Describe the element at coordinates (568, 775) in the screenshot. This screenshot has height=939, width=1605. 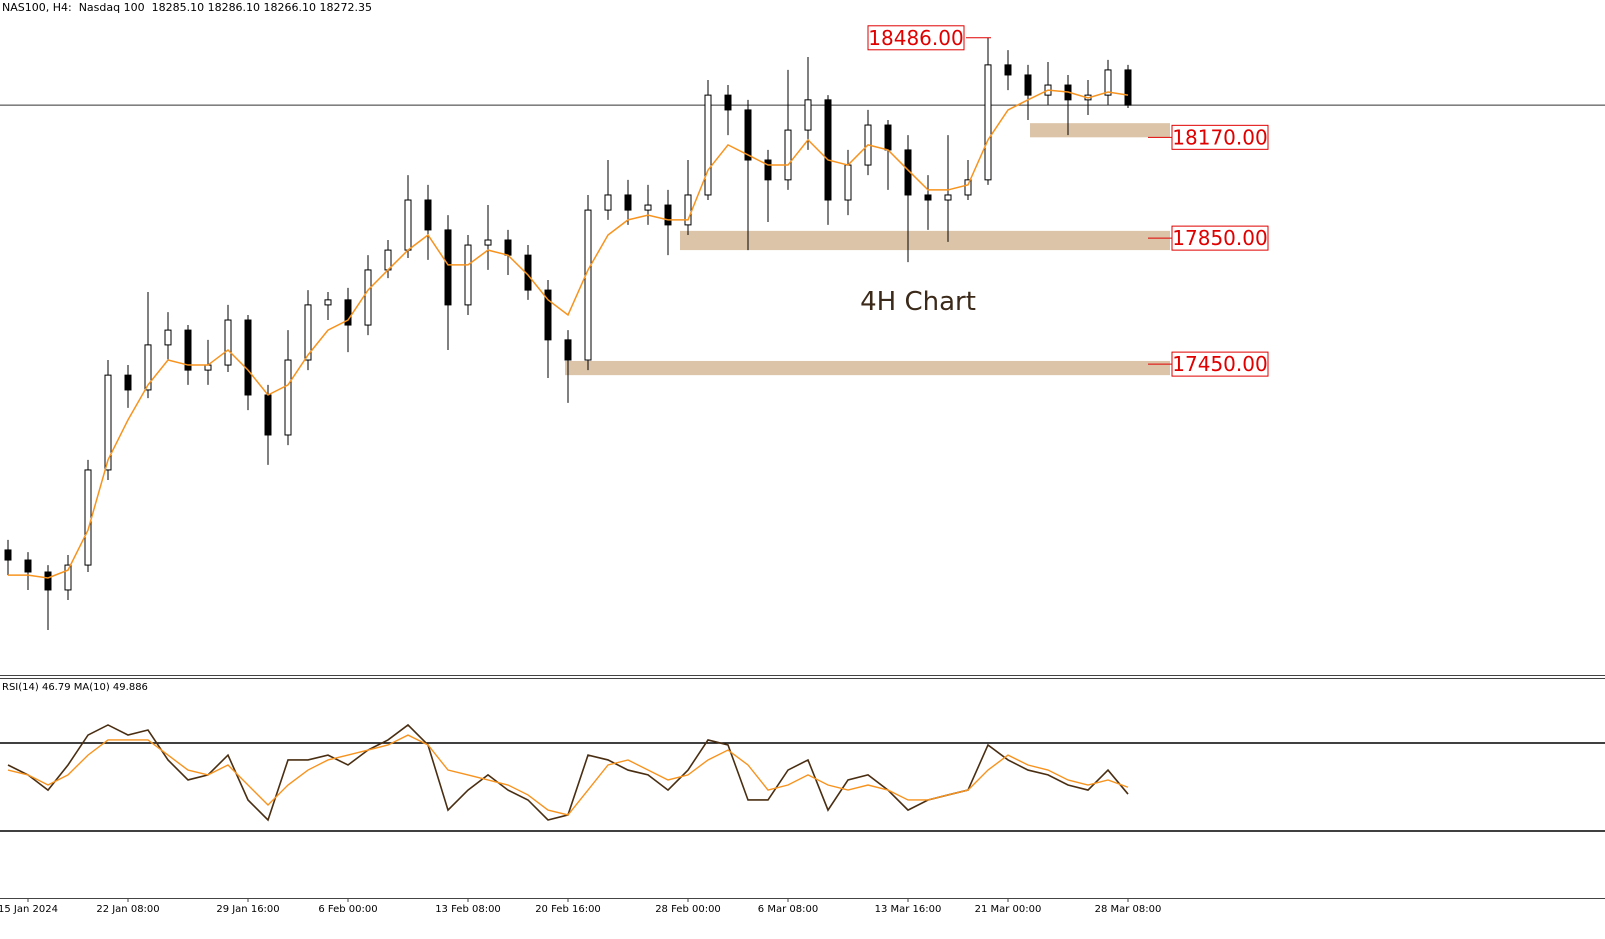
I see `rsi-ma-line` at that location.